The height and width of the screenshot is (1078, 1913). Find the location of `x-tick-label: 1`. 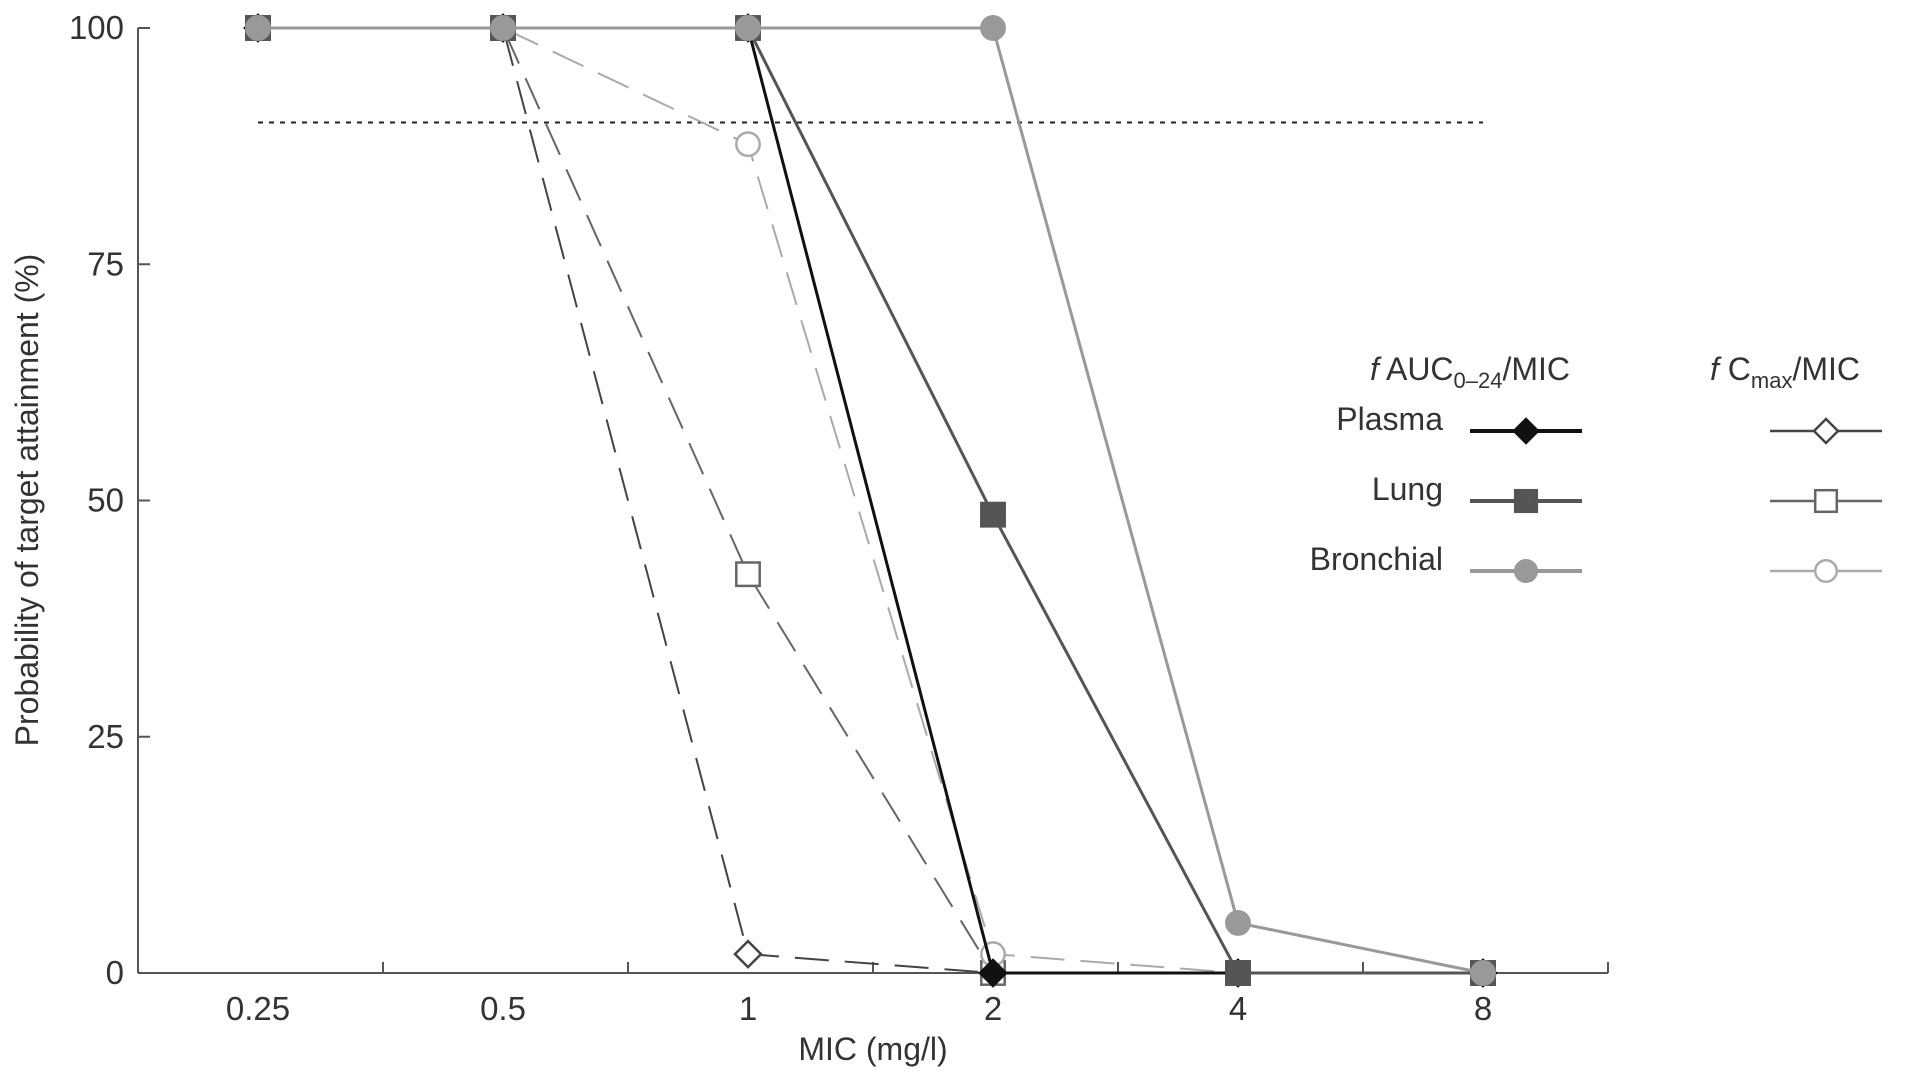

x-tick-label: 1 is located at coordinates (748, 1008).